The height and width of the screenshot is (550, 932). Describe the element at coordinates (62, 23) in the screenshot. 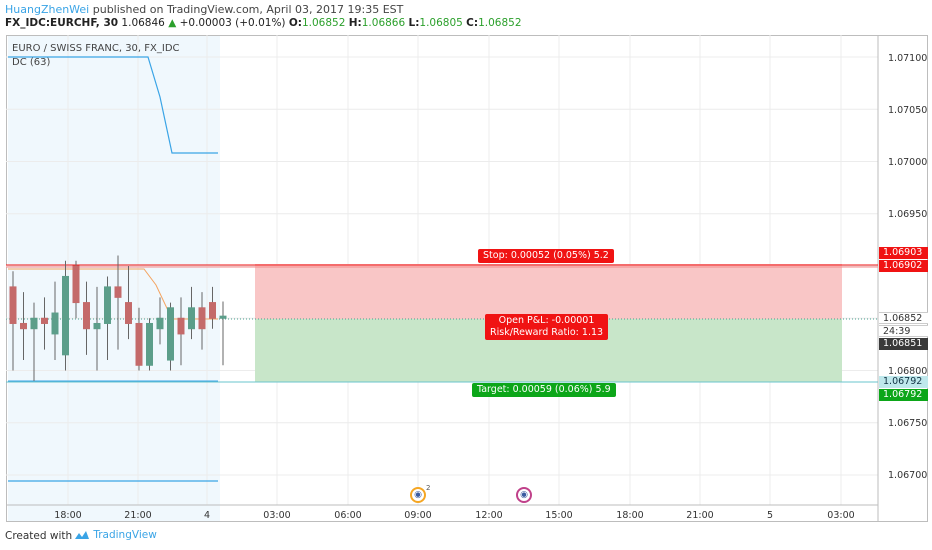

I see `symbol-name: FX_IDC:EURCHF, 30` at that location.